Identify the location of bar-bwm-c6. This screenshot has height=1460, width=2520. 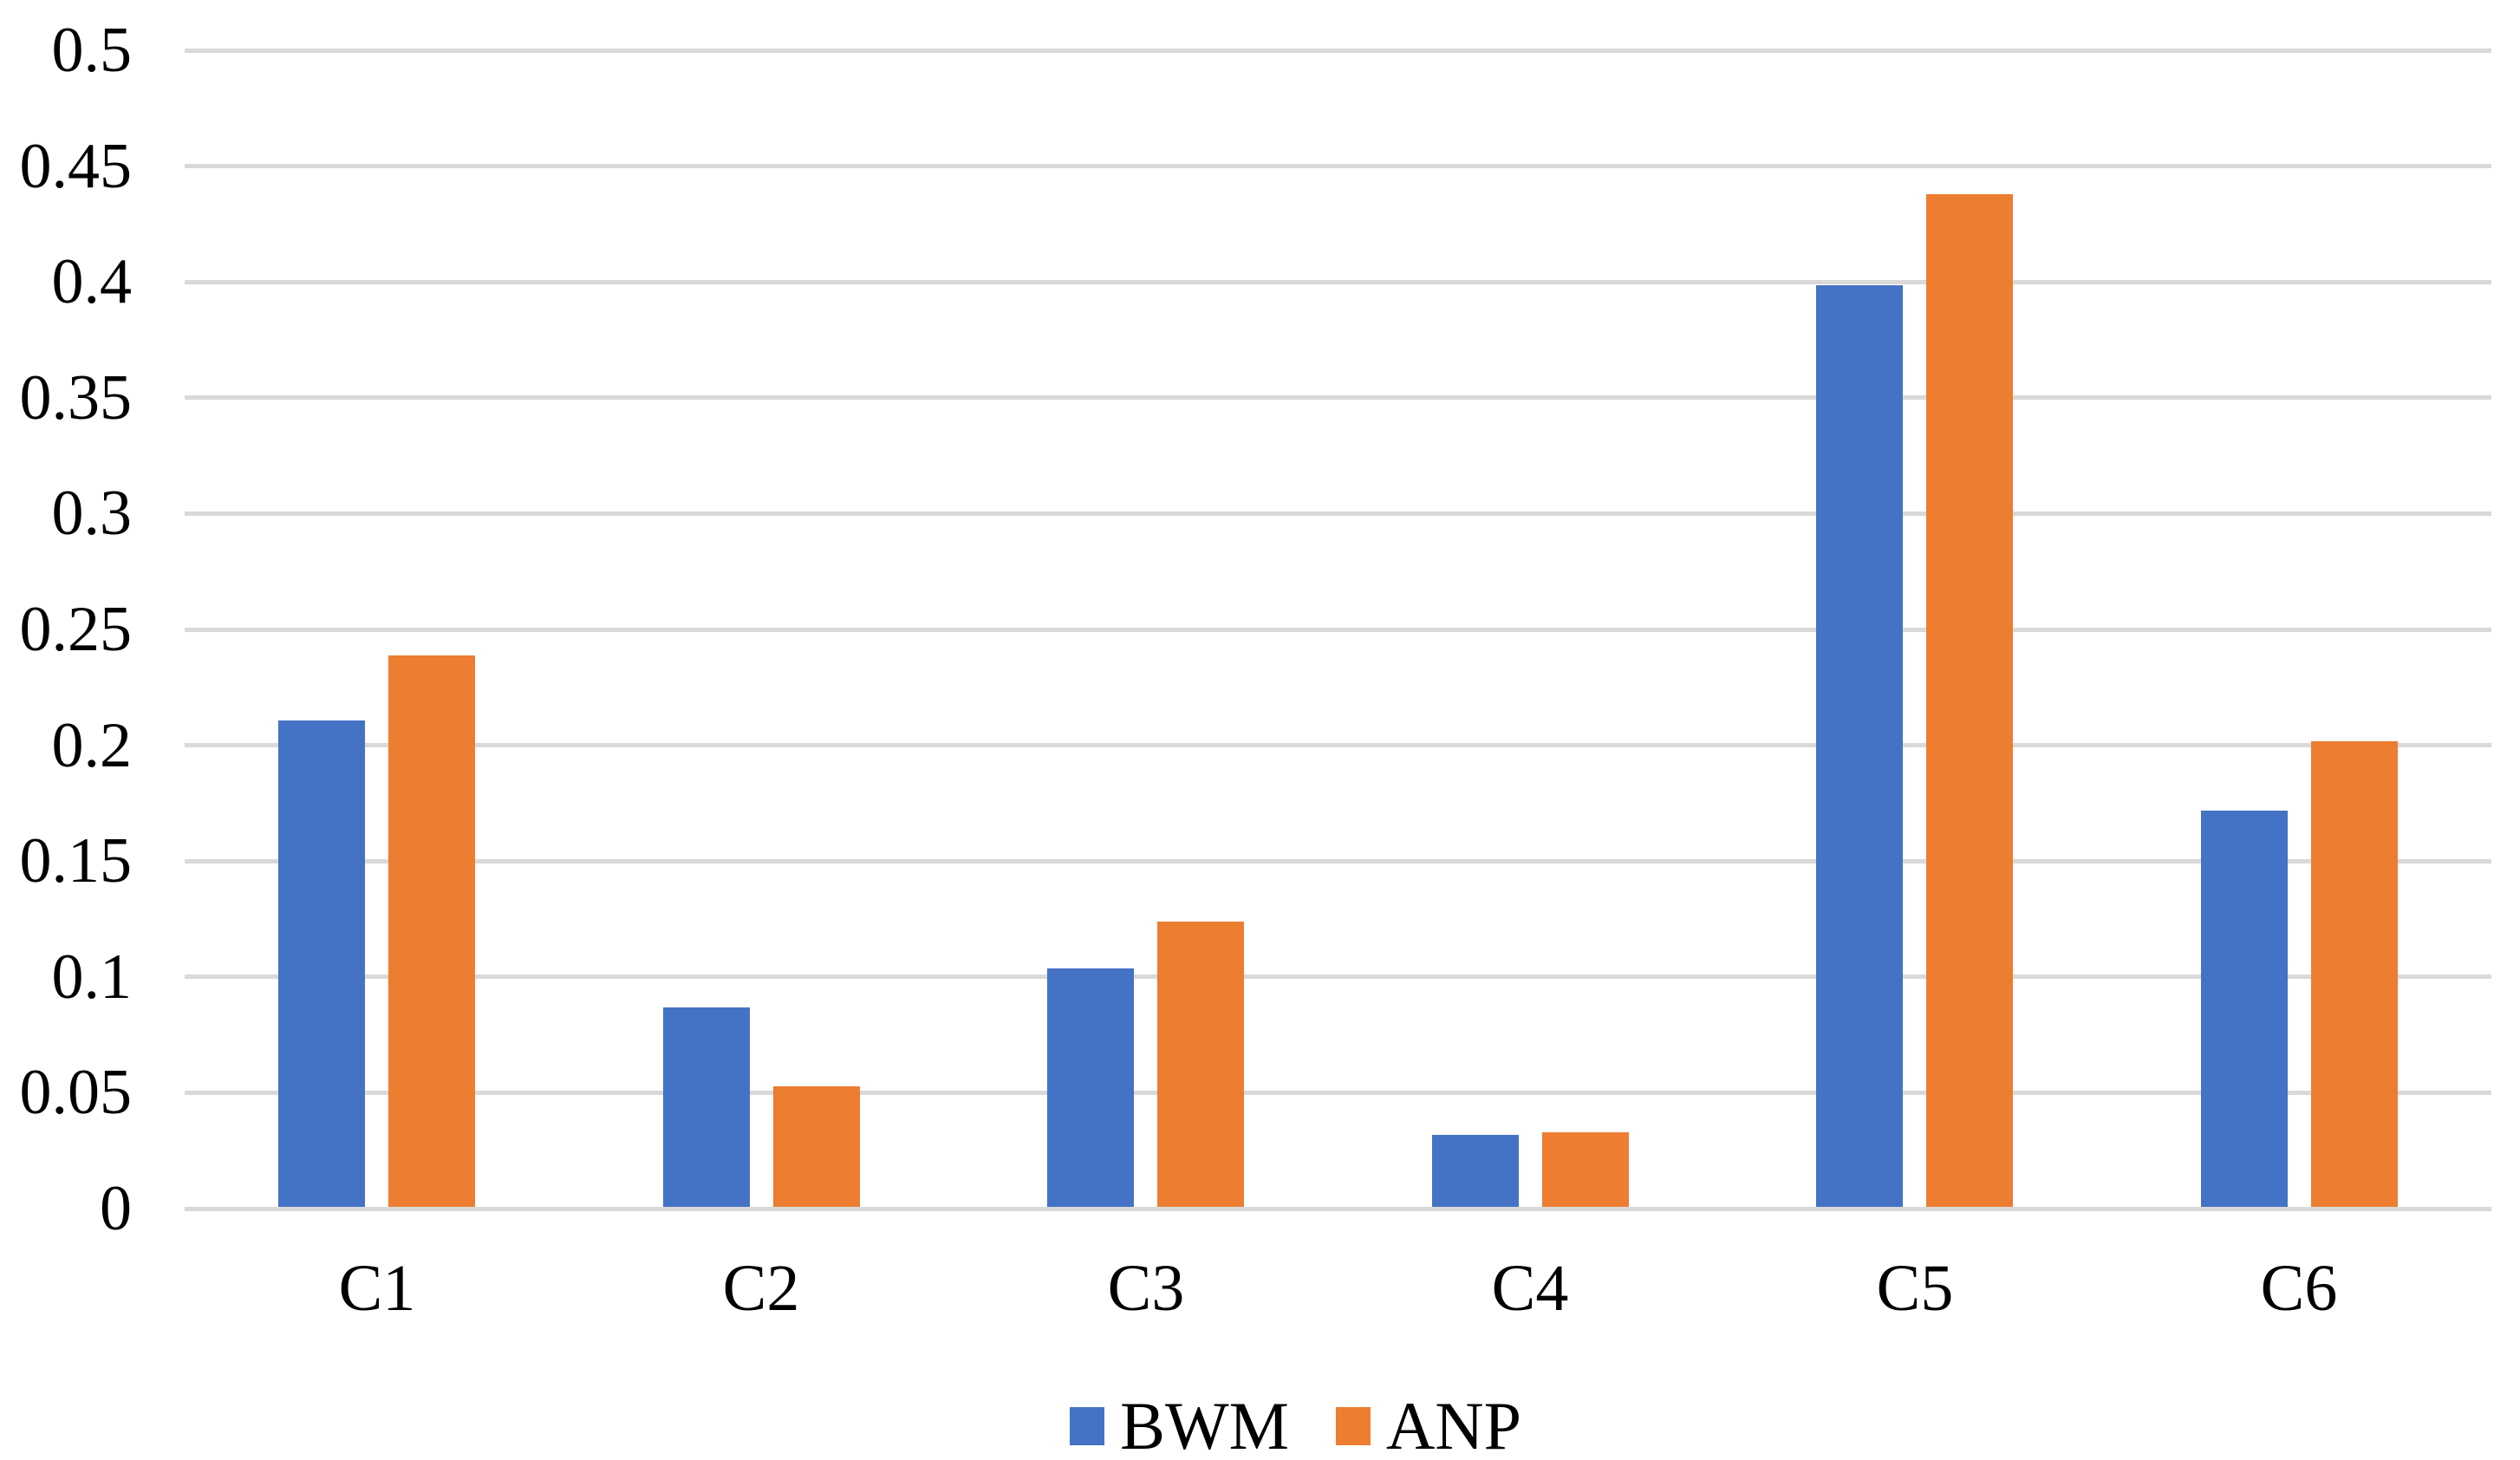
(2244, 1009).